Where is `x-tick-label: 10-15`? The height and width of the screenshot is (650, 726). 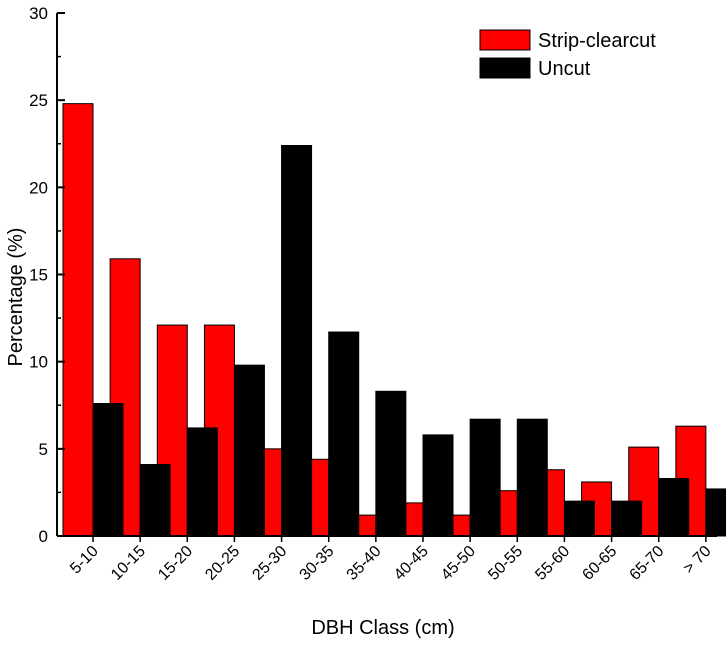
x-tick-label: 10-15 is located at coordinates (128, 563).